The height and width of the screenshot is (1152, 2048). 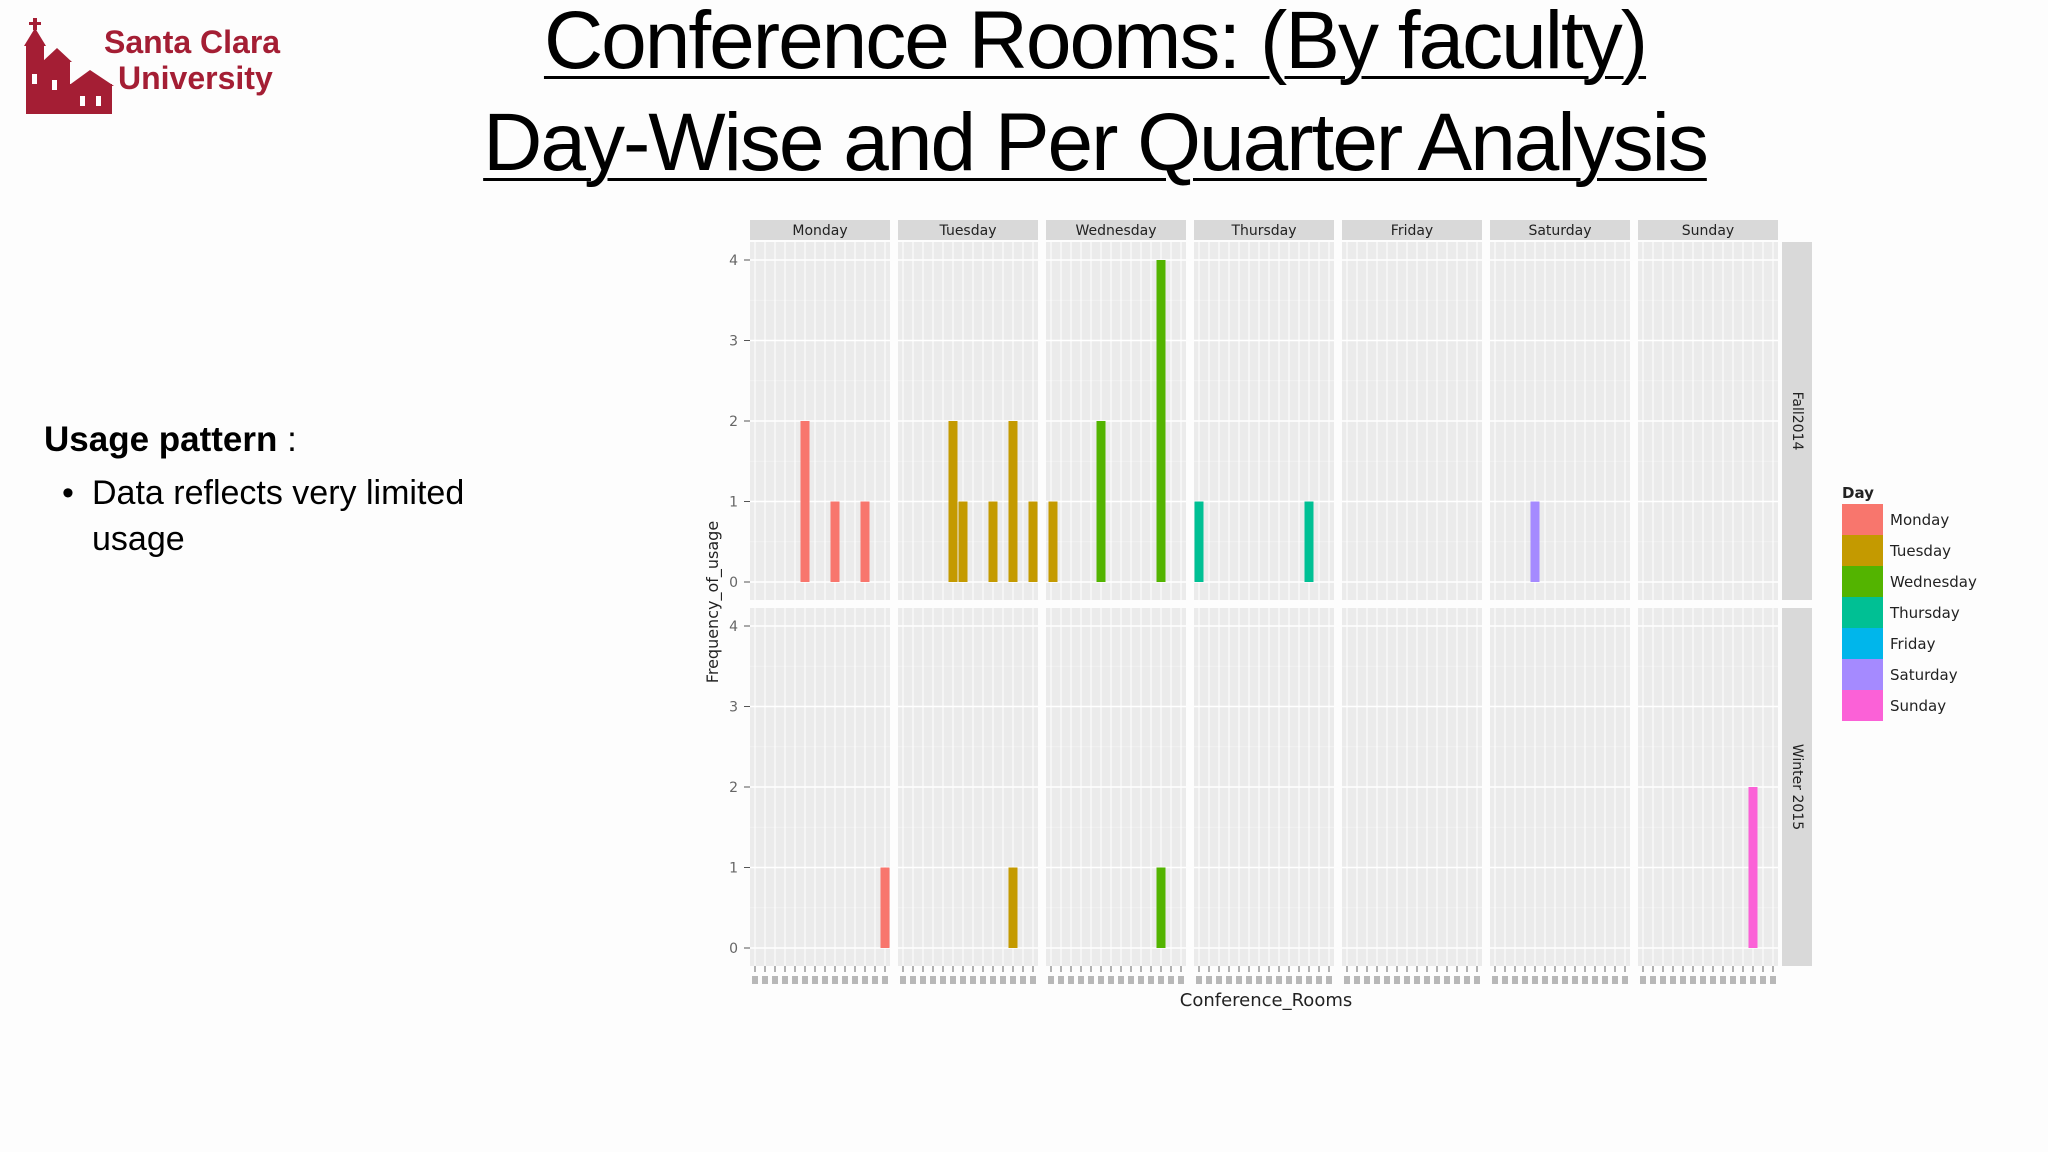 I want to click on usage-heading-line: Usage pattern :, so click(x=288, y=440).